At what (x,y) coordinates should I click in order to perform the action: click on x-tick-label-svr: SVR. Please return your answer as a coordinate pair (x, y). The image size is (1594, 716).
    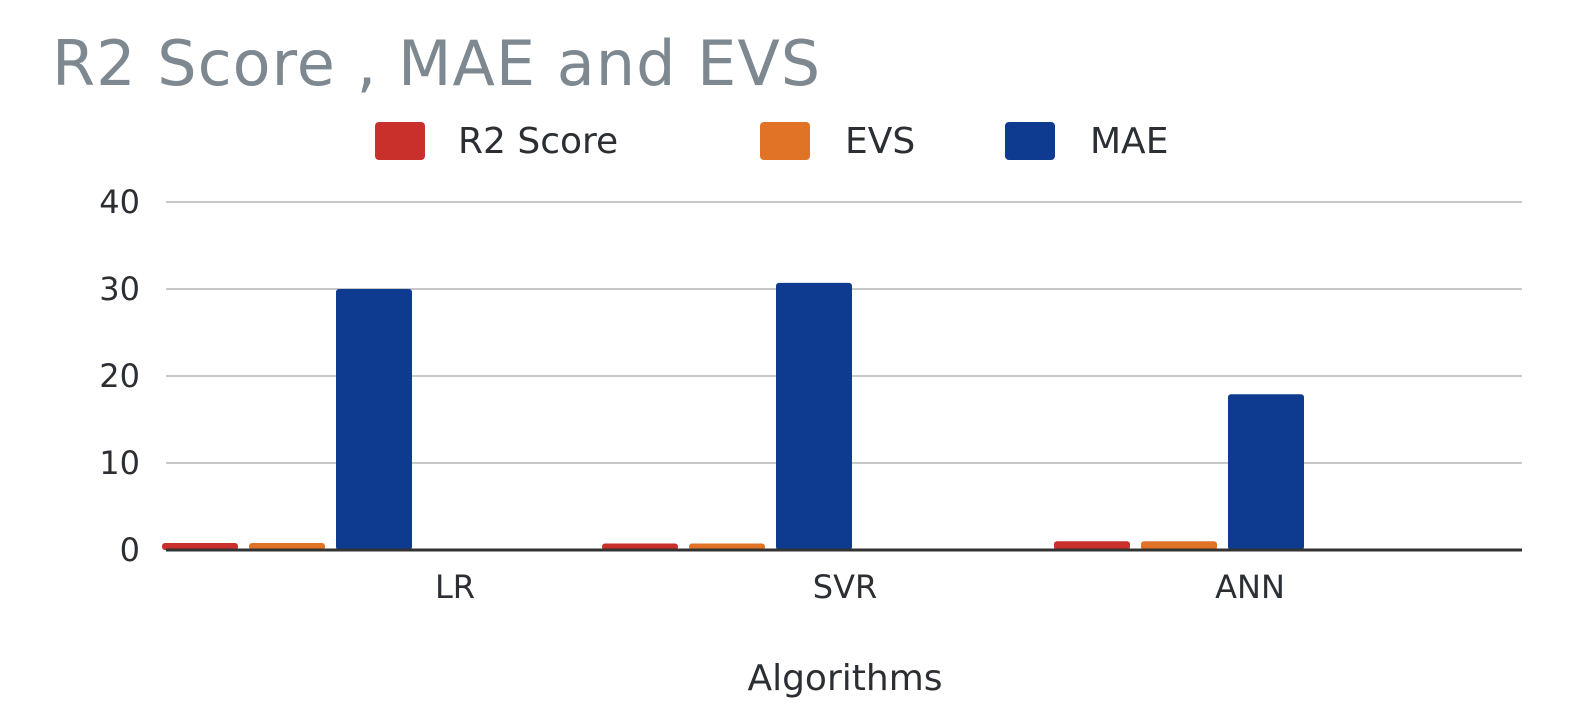
    Looking at the image, I should click on (845, 587).